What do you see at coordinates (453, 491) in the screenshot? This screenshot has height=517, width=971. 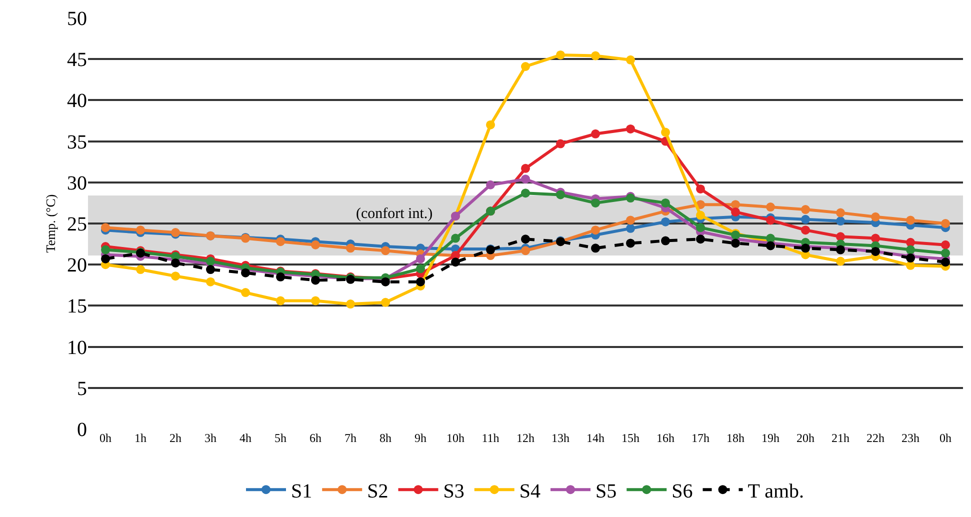 I see `legend-label: S3` at bounding box center [453, 491].